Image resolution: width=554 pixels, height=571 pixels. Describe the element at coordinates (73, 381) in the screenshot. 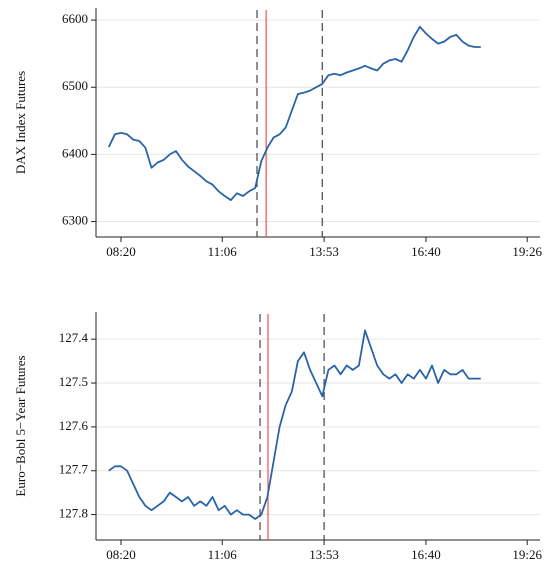

I see `y-tick-label: 127.5` at that location.